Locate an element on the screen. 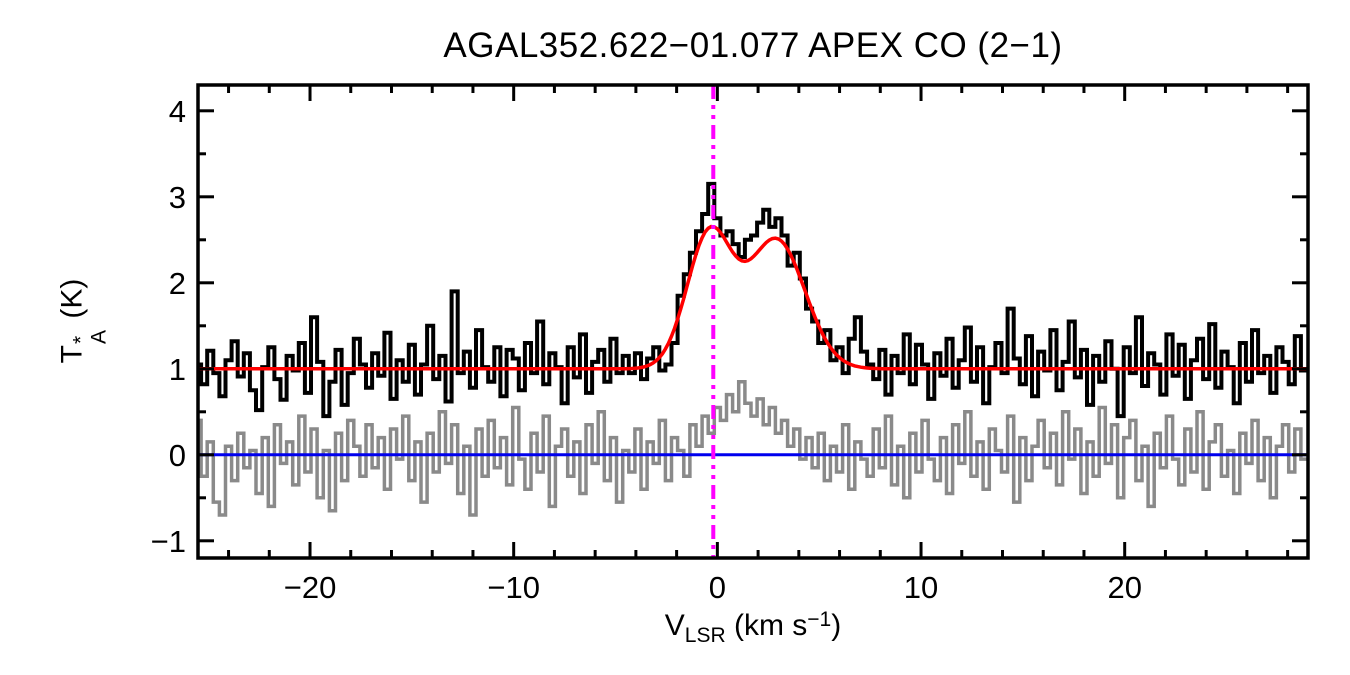 The height and width of the screenshot is (675, 1350). x-axis-label: VLSR (km s−1) is located at coordinates (753, 628).